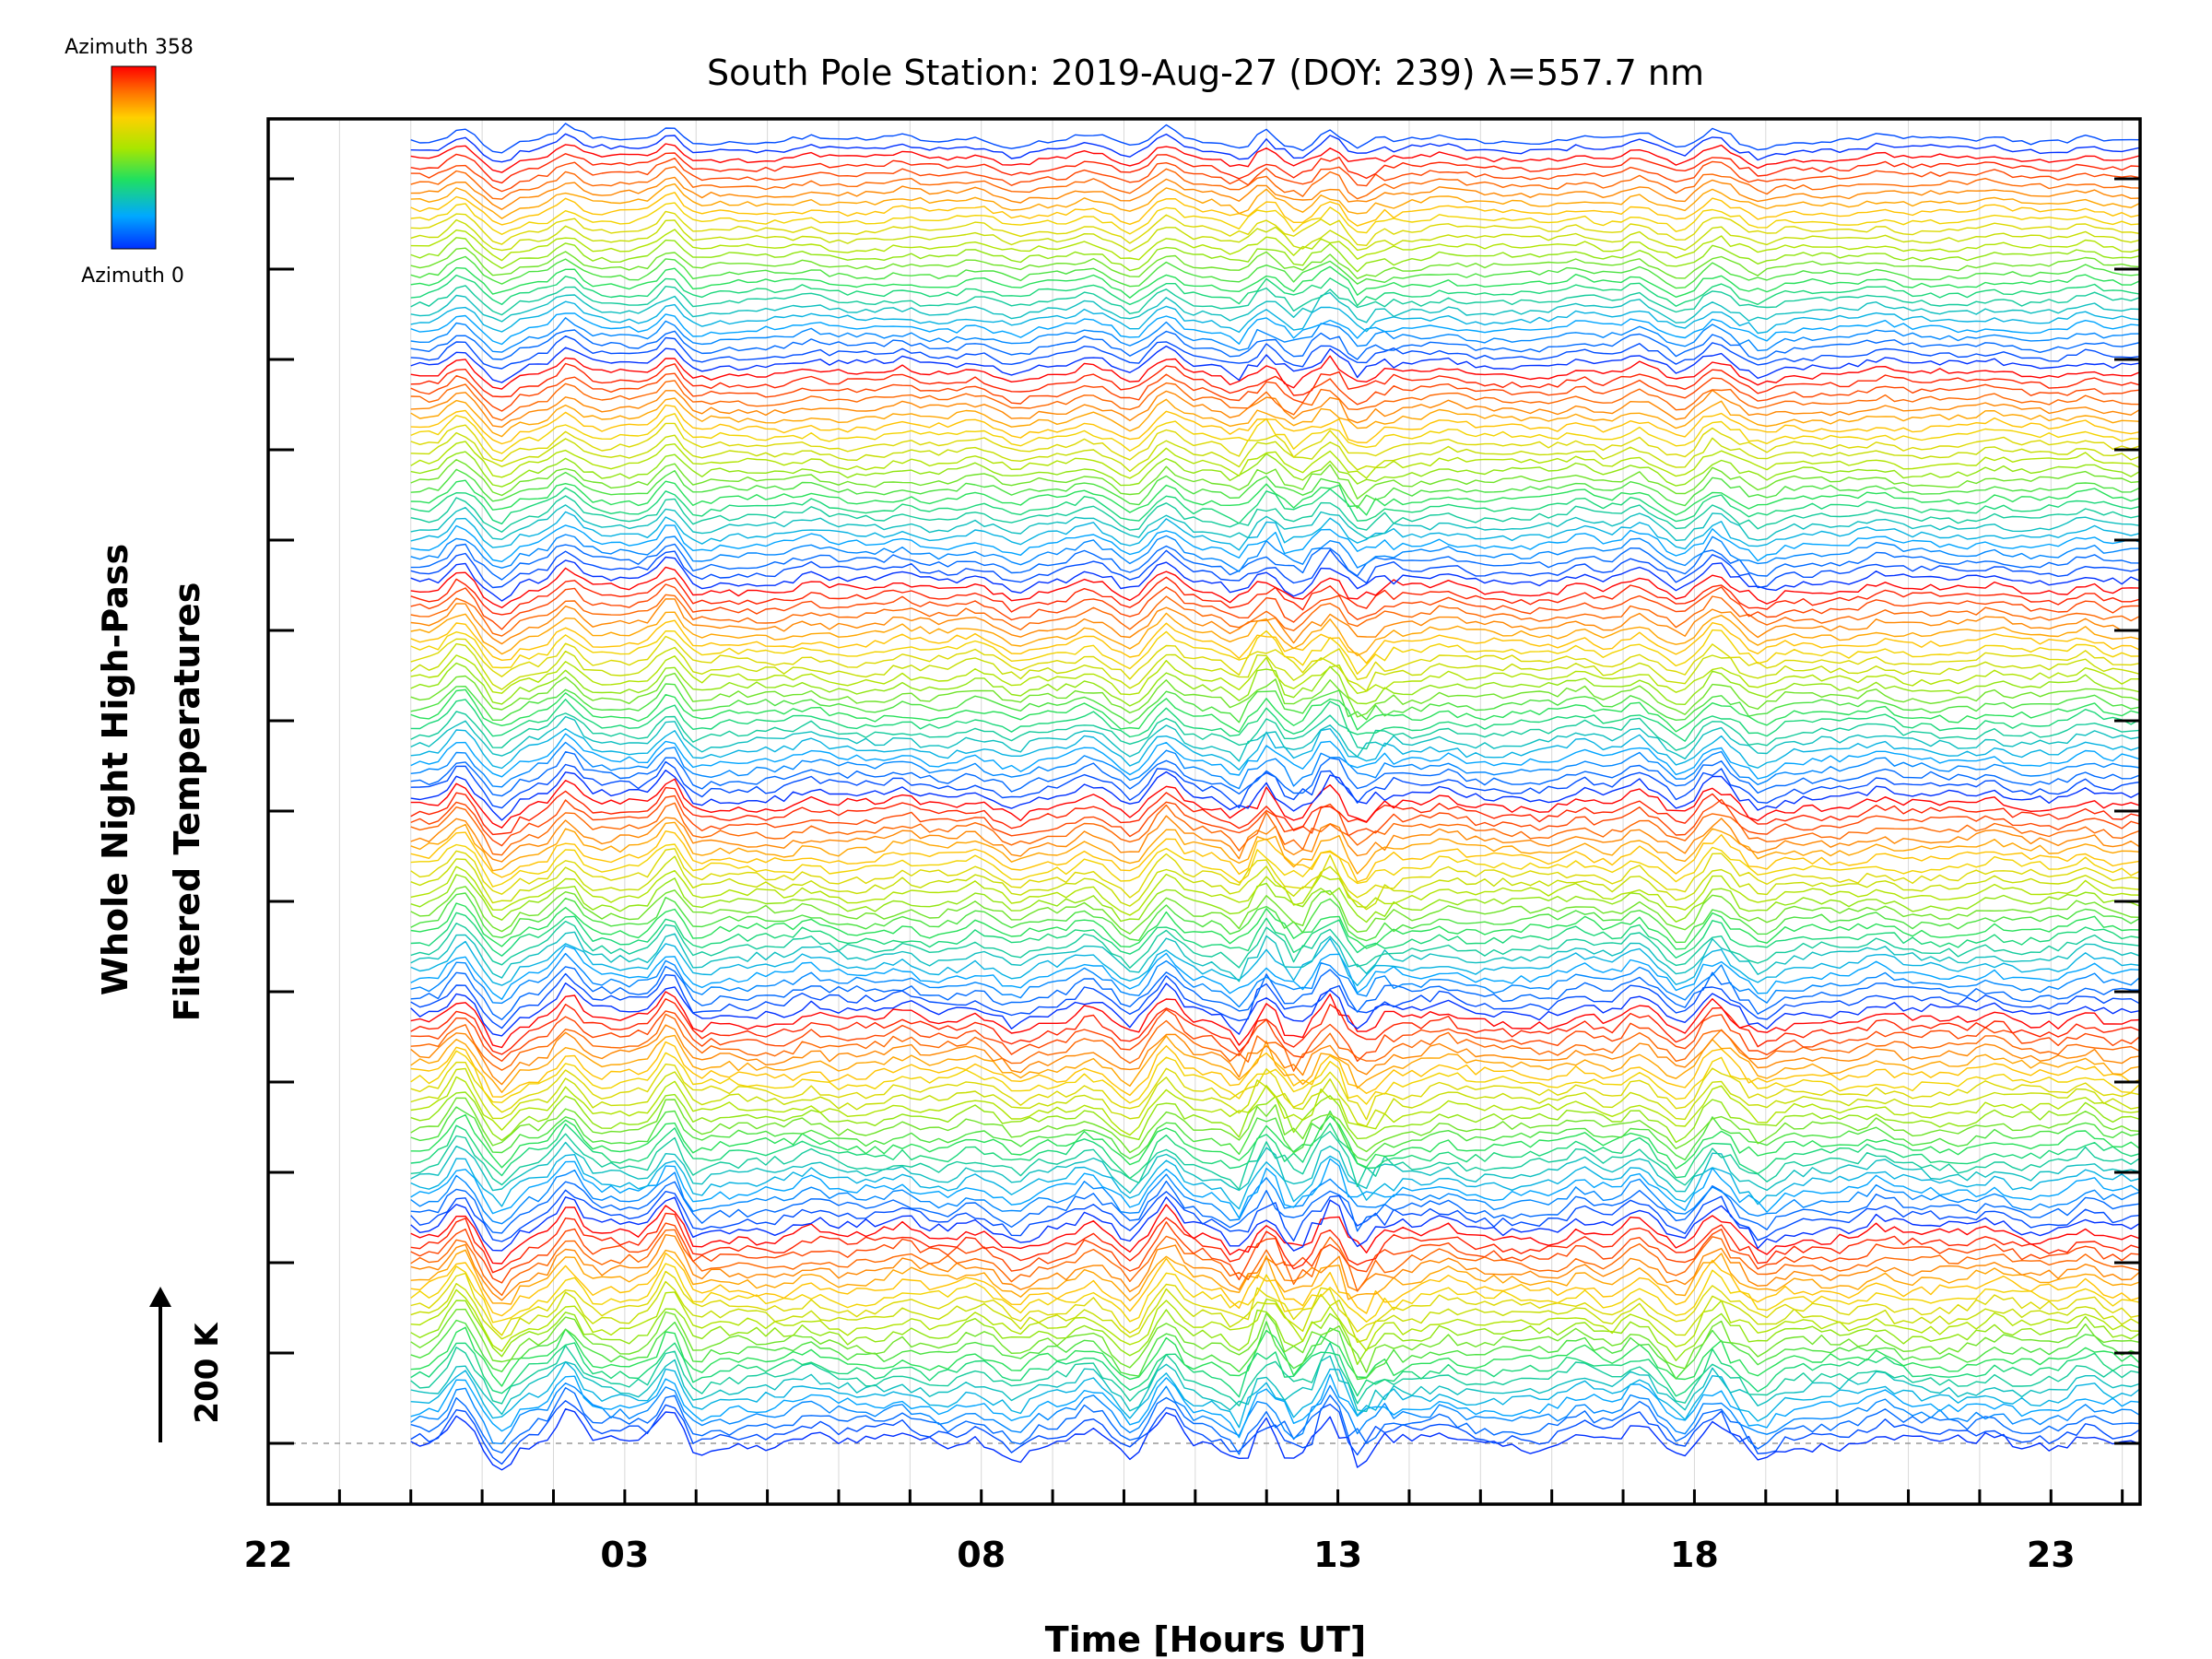  What do you see at coordinates (187, 1364) in the screenshot?
I see `scale-bar: 200 K` at bounding box center [187, 1364].